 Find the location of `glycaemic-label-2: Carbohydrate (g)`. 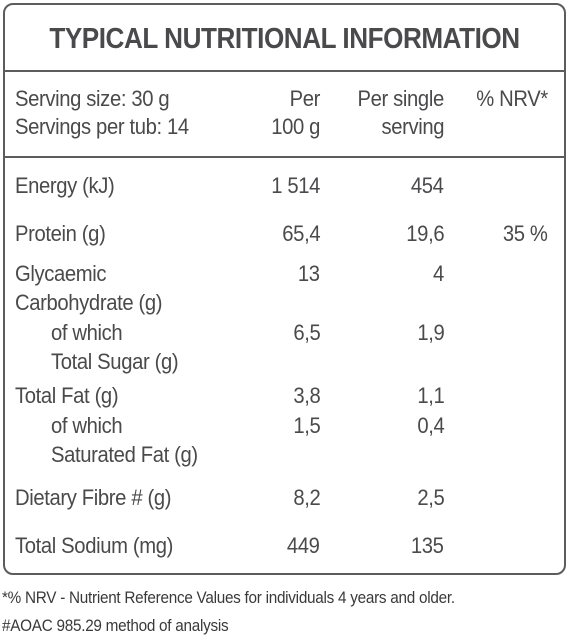

glycaemic-label-2: Carbohydrate (g) is located at coordinates (89, 302).